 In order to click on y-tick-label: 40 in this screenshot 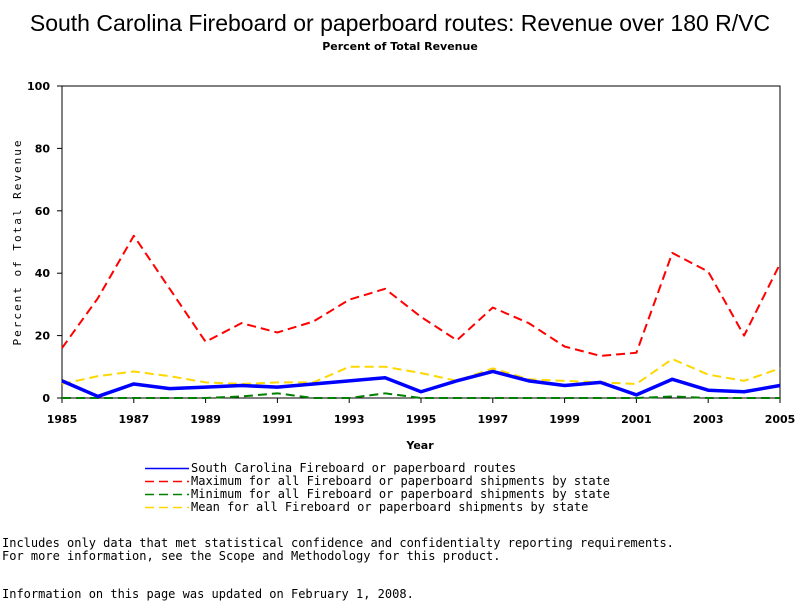, I will do `click(43, 273)`.